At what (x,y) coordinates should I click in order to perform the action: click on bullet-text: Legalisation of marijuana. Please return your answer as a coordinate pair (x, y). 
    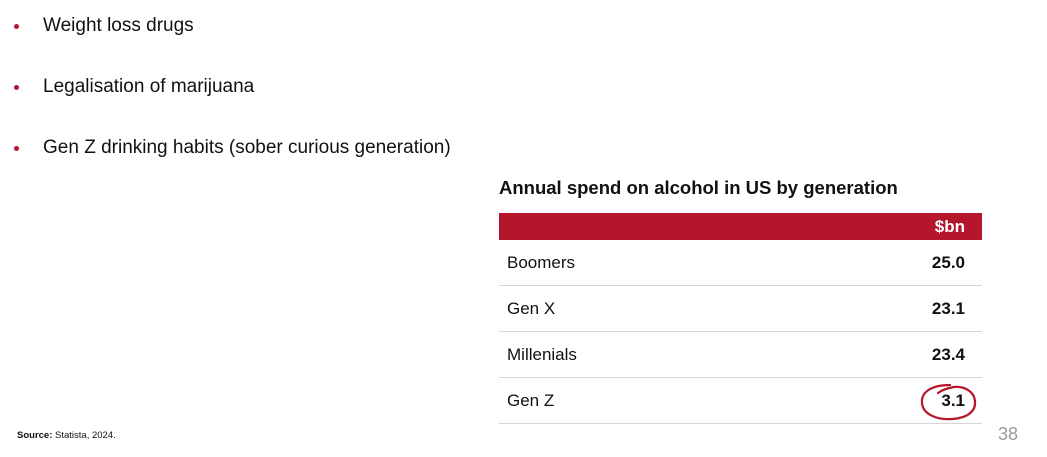
    Looking at the image, I should click on (149, 86).